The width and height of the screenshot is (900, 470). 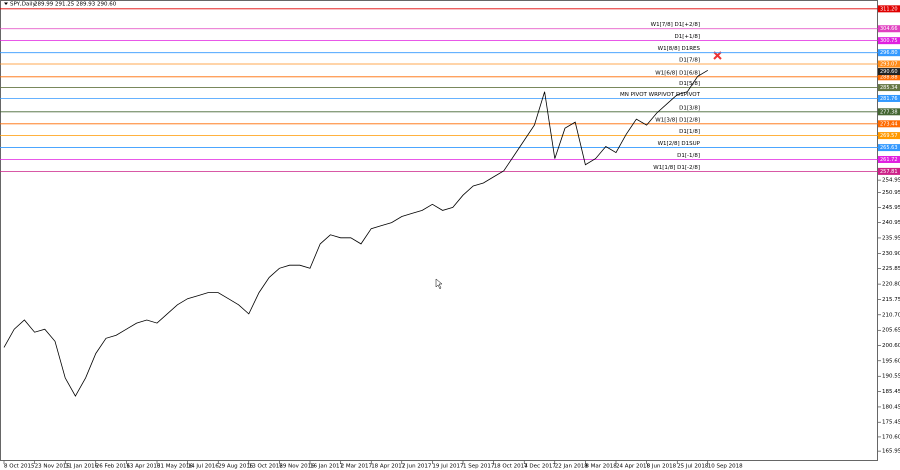 I want to click on y-tick-label: 205.65, so click(x=891, y=331).